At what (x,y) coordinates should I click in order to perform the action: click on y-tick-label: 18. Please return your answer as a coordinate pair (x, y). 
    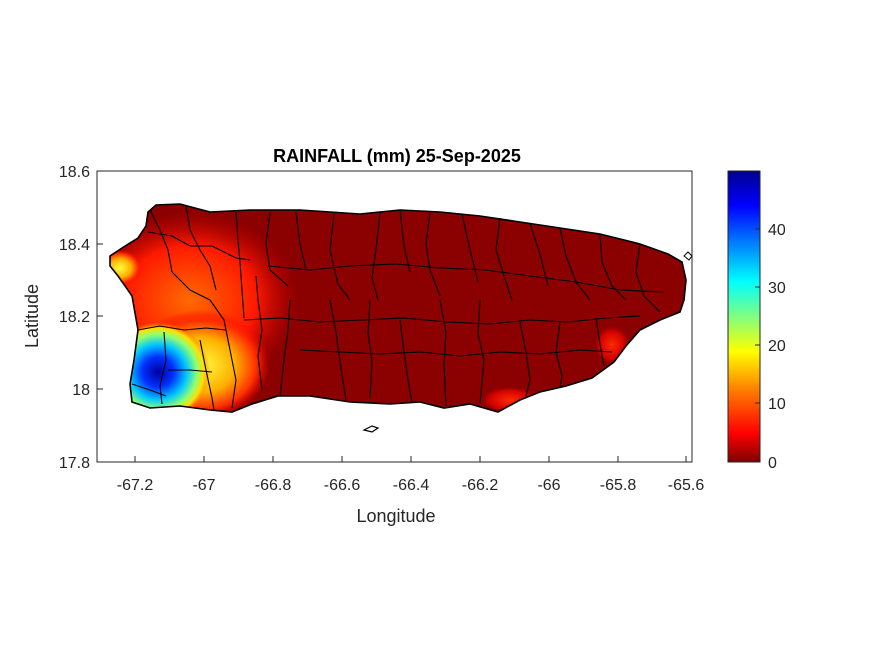
    Looking at the image, I should click on (81, 390).